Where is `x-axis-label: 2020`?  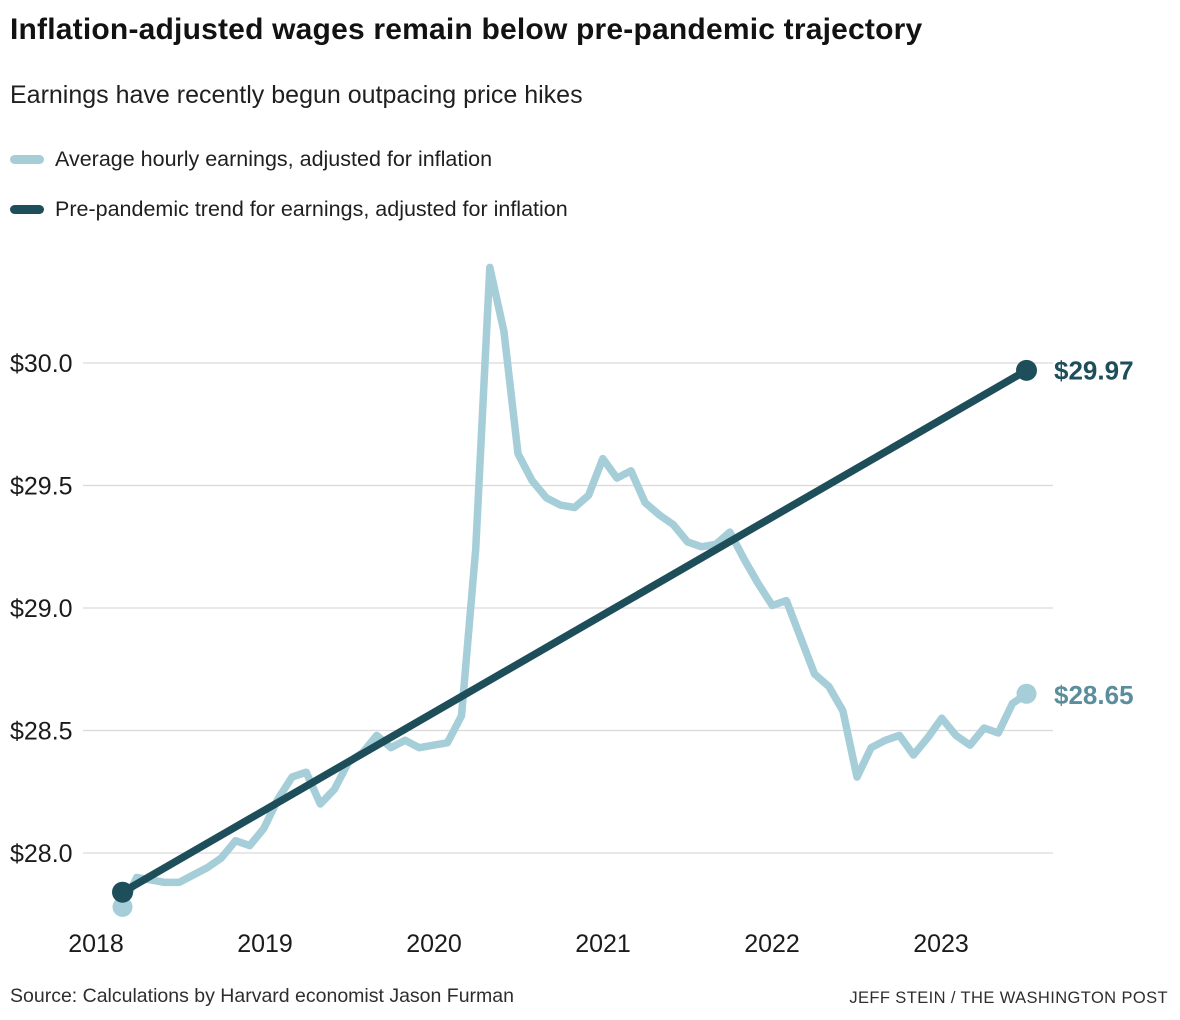 x-axis-label: 2020 is located at coordinates (434, 944).